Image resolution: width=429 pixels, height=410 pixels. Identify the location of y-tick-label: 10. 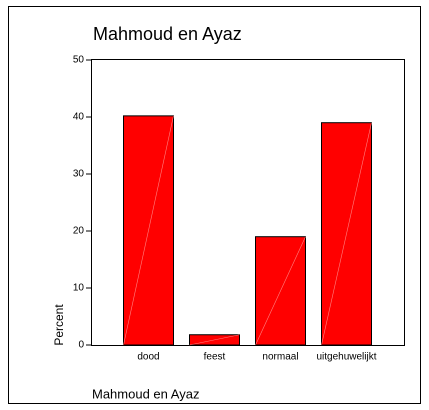
(79, 288).